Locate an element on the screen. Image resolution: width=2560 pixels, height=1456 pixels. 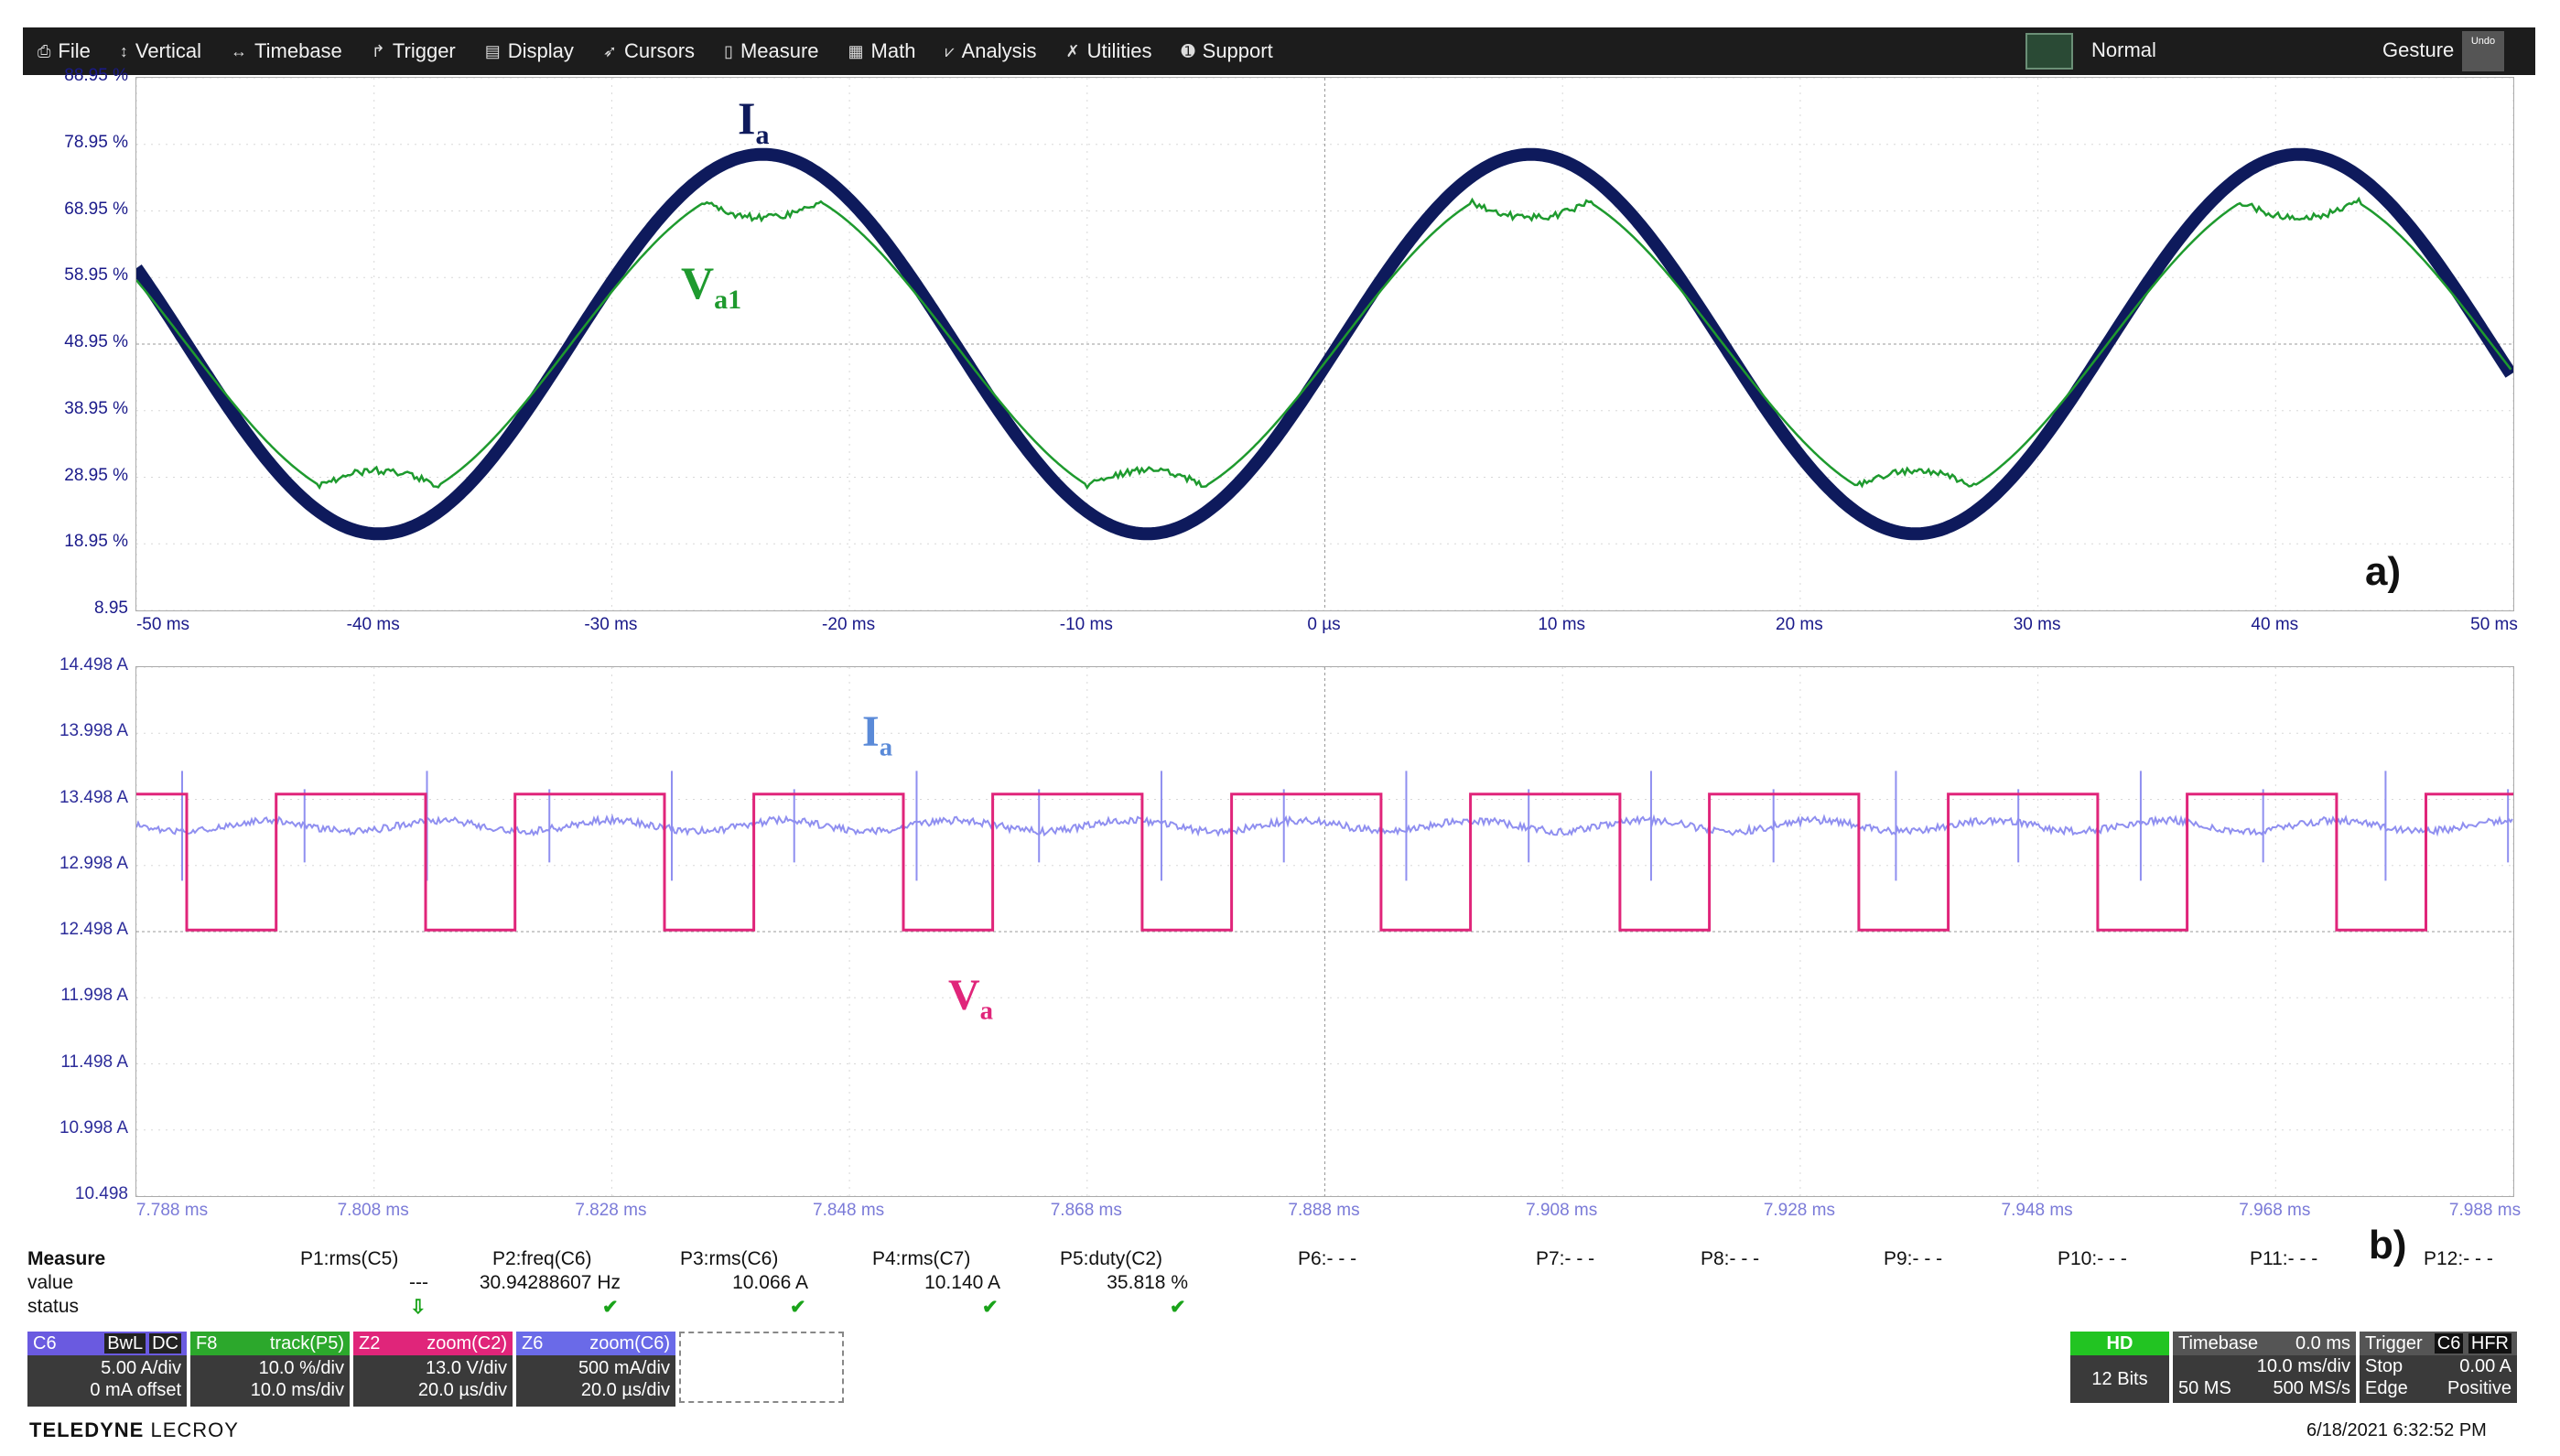
lower-y-tick: 10.498 is located at coordinates (73, 1194).